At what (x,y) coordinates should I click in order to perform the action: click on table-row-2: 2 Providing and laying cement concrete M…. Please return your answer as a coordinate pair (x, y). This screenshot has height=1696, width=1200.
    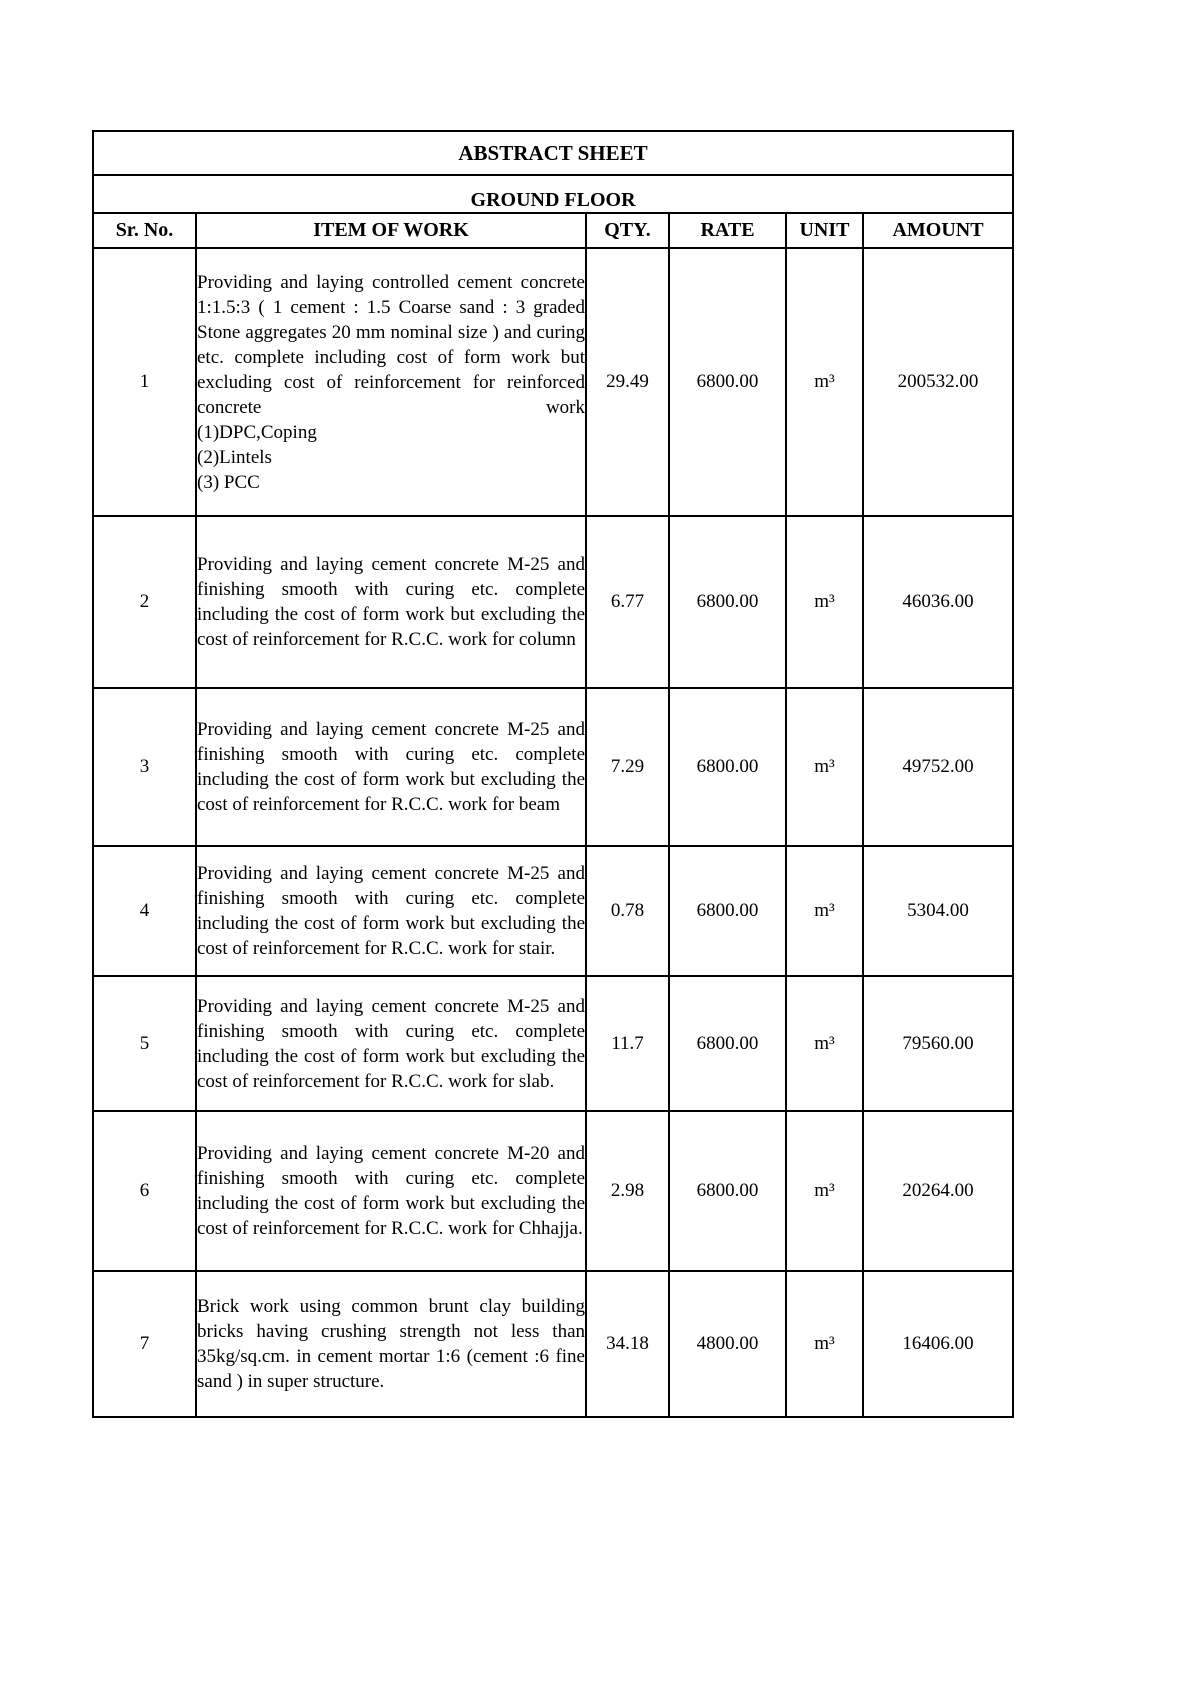
    Looking at the image, I should click on (553, 602).